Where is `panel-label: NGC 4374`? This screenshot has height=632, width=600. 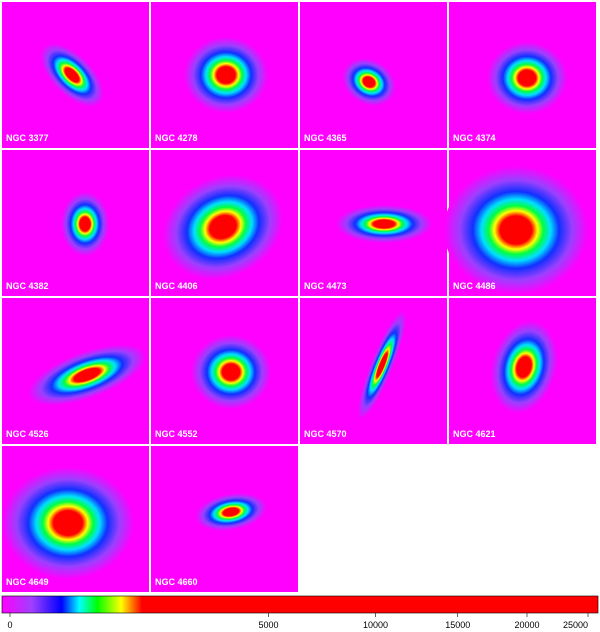 panel-label: NGC 4374 is located at coordinates (474, 138).